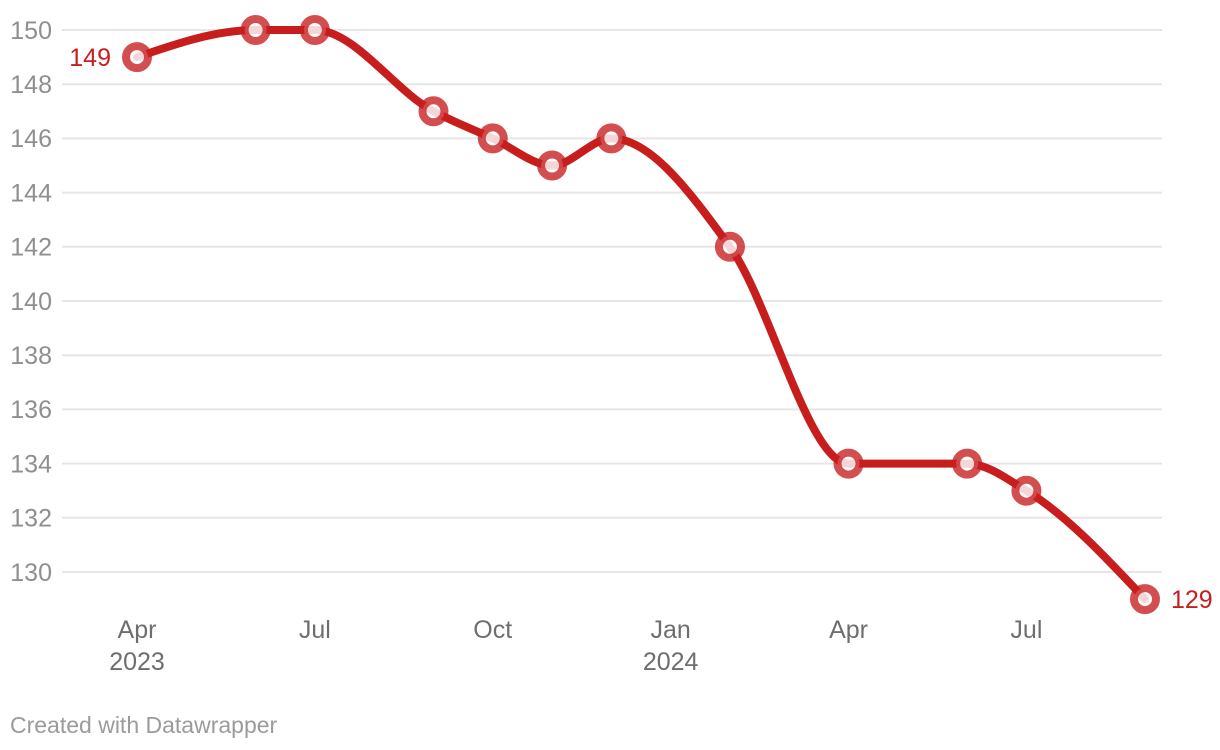 This screenshot has height=750, width=1220. Describe the element at coordinates (31, 139) in the screenshot. I see `y-tick-label: 146` at that location.